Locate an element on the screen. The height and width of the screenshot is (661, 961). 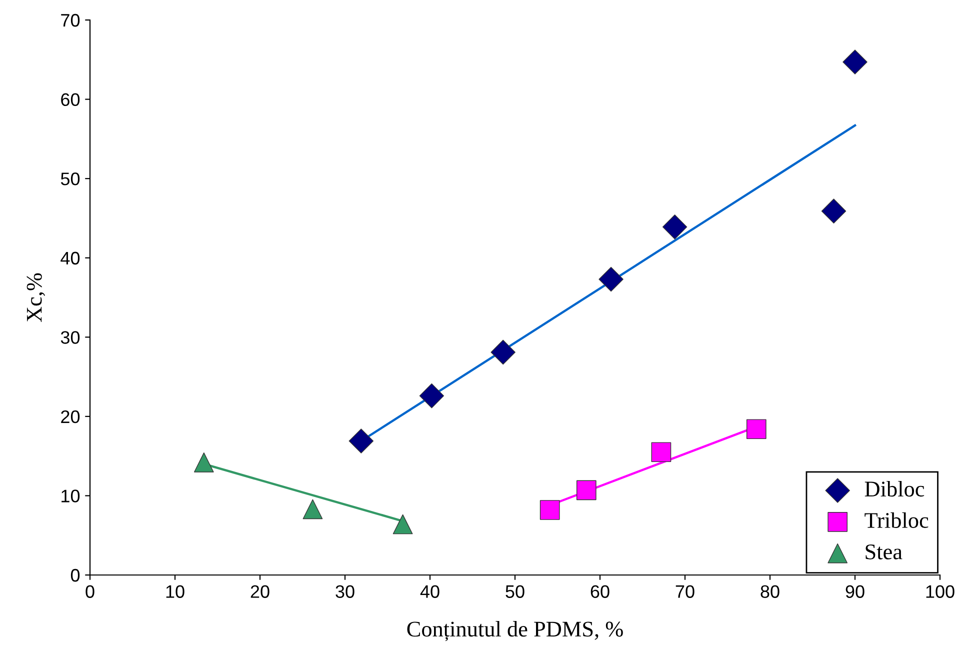
legend-label: Stea is located at coordinates (884, 552).